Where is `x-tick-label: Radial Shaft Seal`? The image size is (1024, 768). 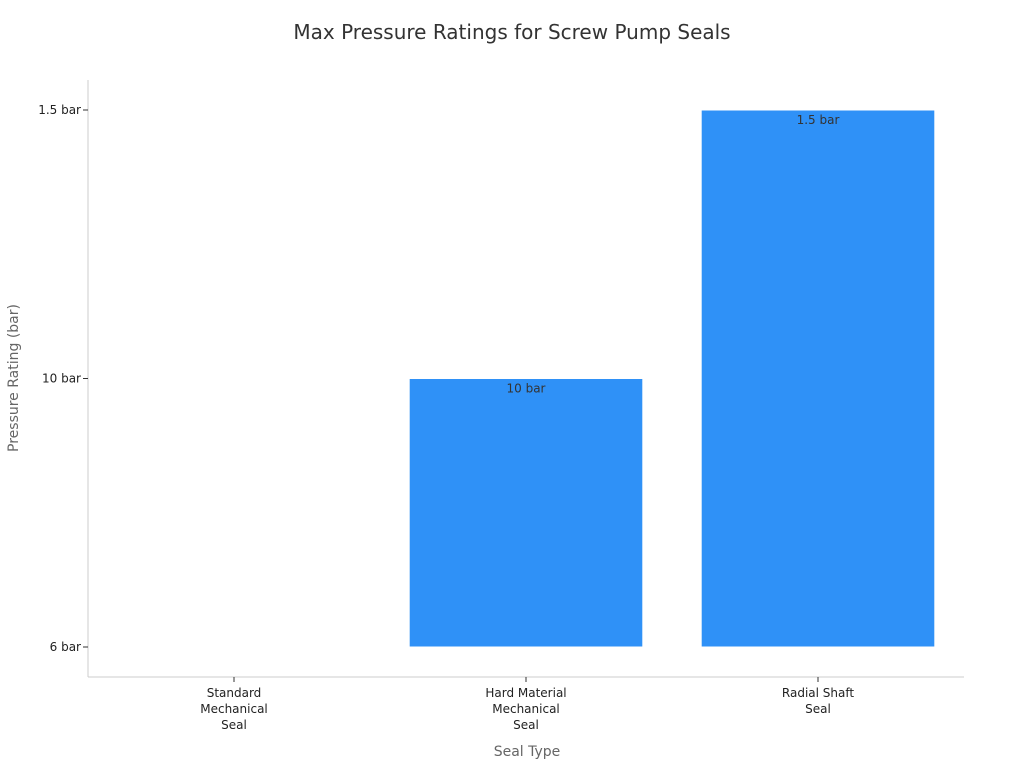 x-tick-label: Radial Shaft Seal is located at coordinates (818, 701).